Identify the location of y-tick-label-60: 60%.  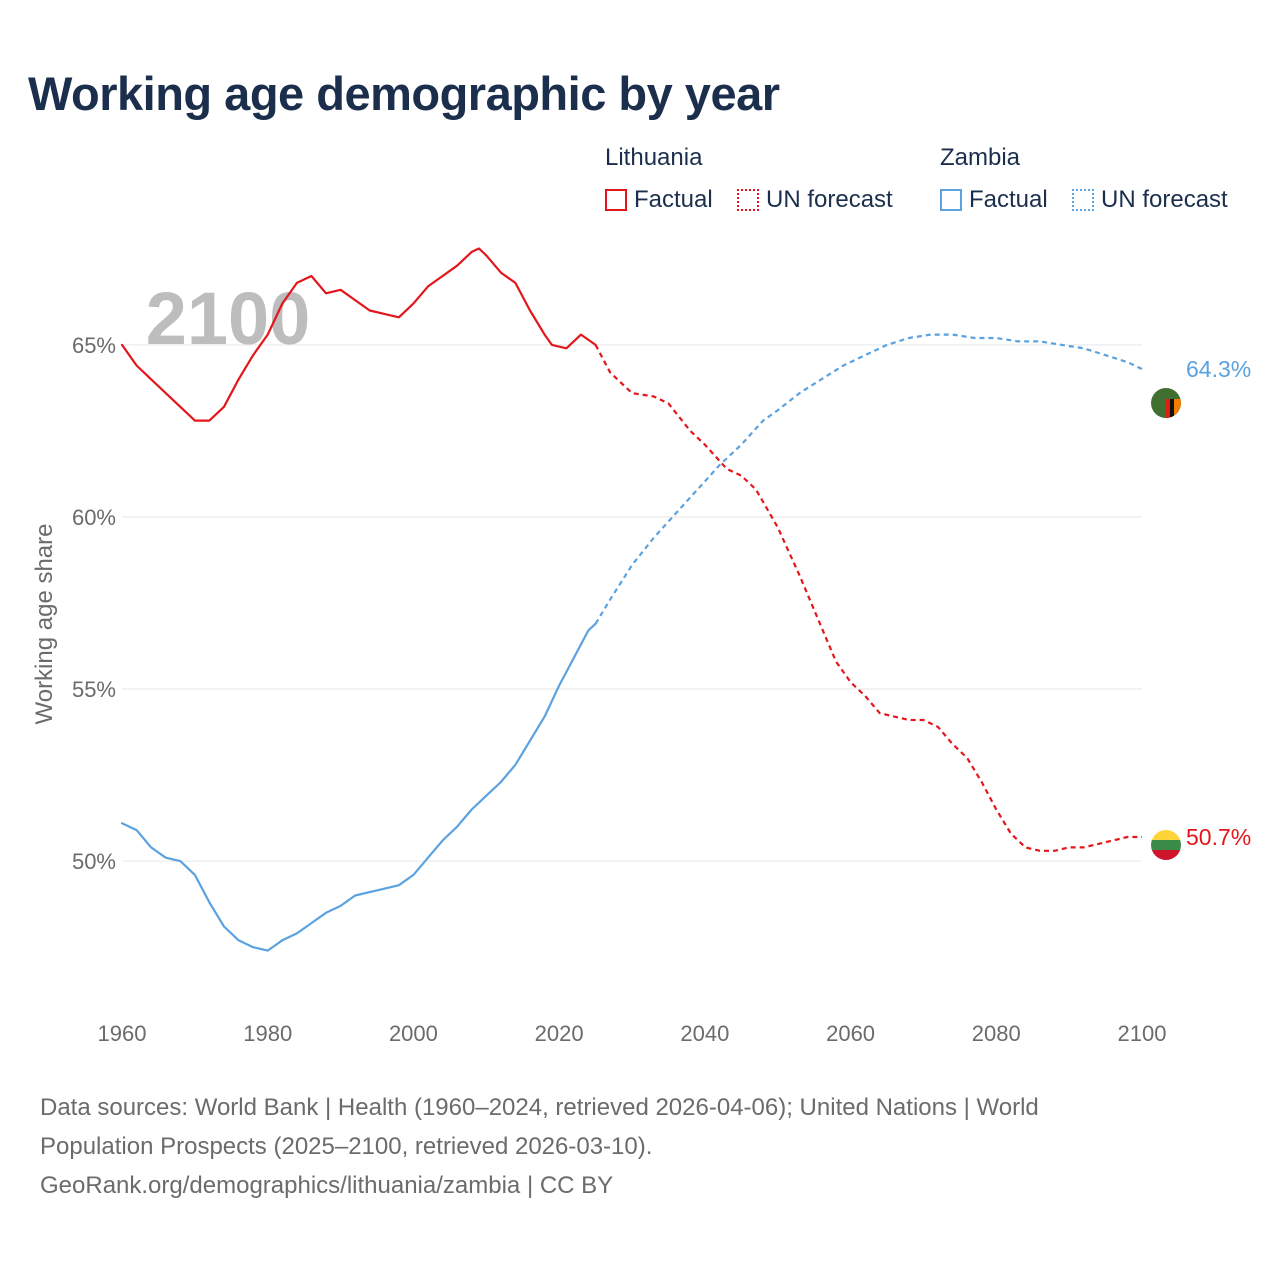
(94, 517).